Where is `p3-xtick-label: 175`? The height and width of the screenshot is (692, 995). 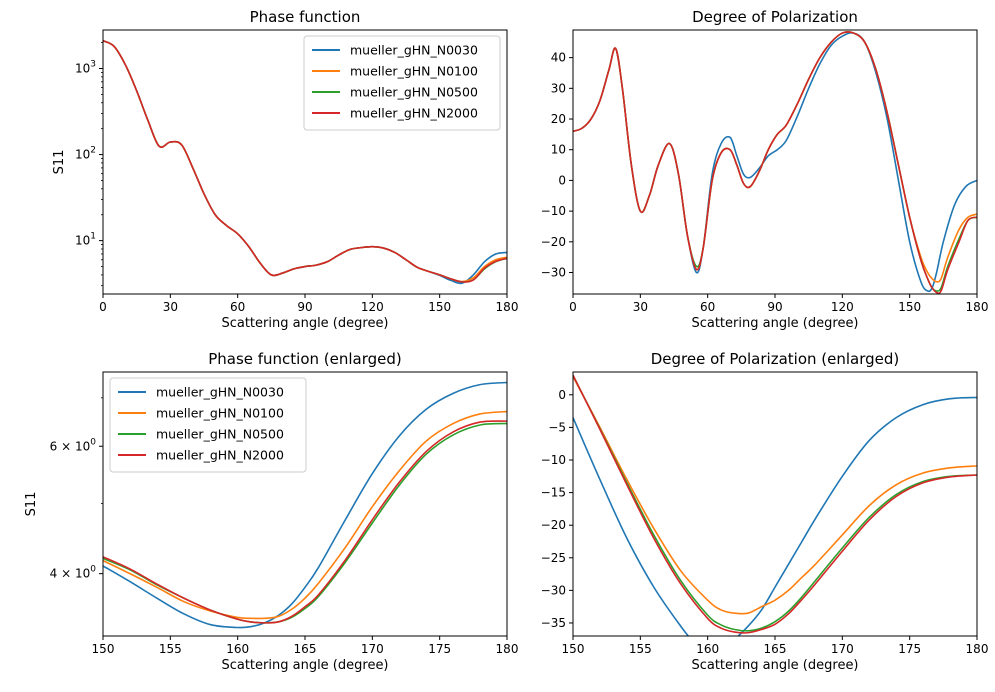
p3-xtick-label: 175 is located at coordinates (439, 649).